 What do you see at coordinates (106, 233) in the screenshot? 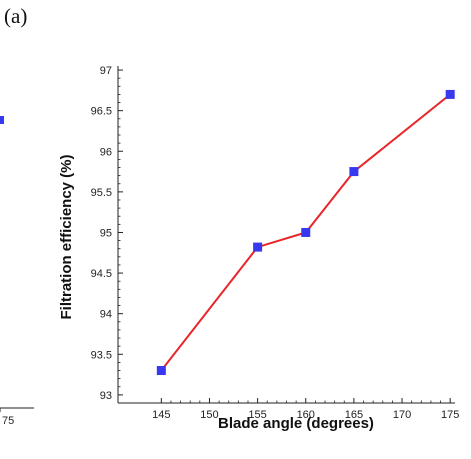
I see `y-tick-label: 95` at bounding box center [106, 233].